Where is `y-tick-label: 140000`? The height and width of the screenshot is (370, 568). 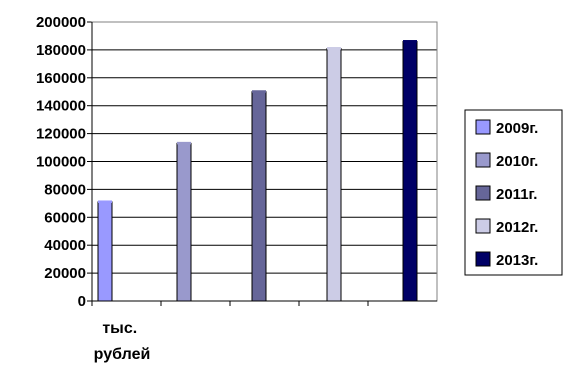 y-tick-label: 140000 is located at coordinates (61, 106).